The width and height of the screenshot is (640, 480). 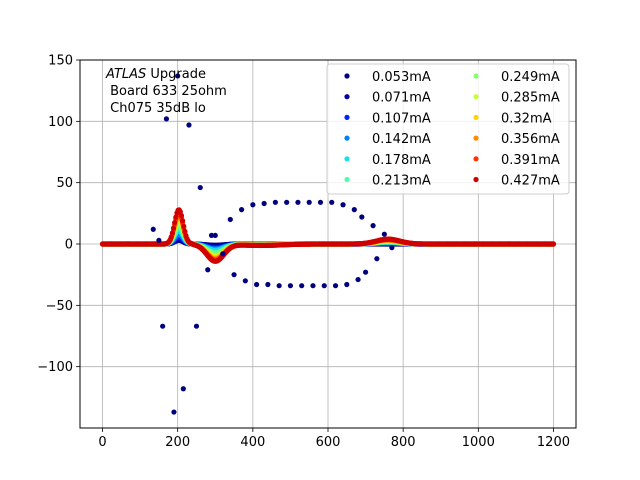 I want to click on legend-label: 0.142mA, so click(x=401, y=139).